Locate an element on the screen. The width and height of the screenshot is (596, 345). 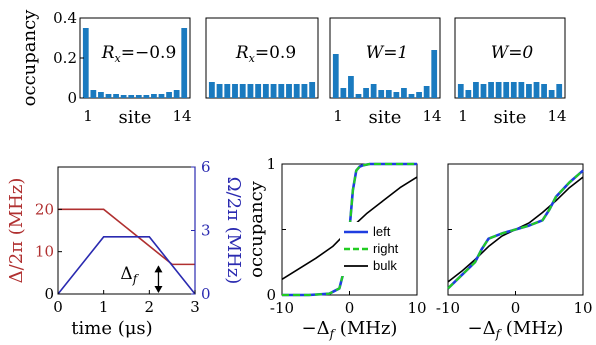
x-tick-label: -10 is located at coordinates (282, 308).